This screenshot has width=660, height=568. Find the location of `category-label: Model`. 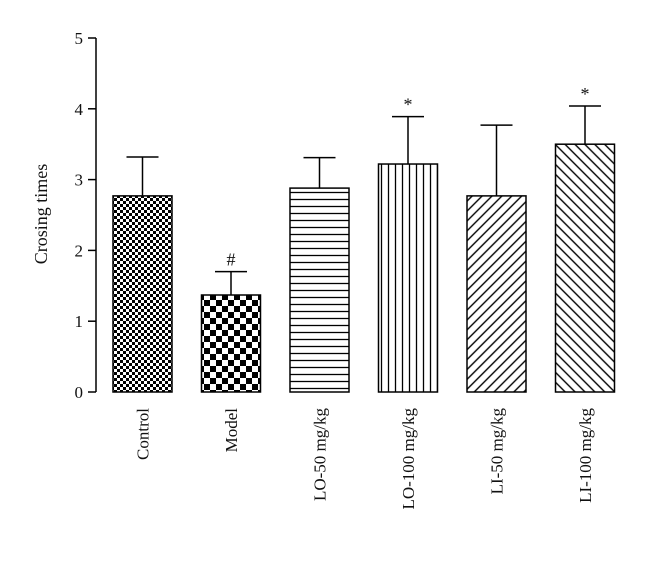

category-label: Model is located at coordinates (231, 430).